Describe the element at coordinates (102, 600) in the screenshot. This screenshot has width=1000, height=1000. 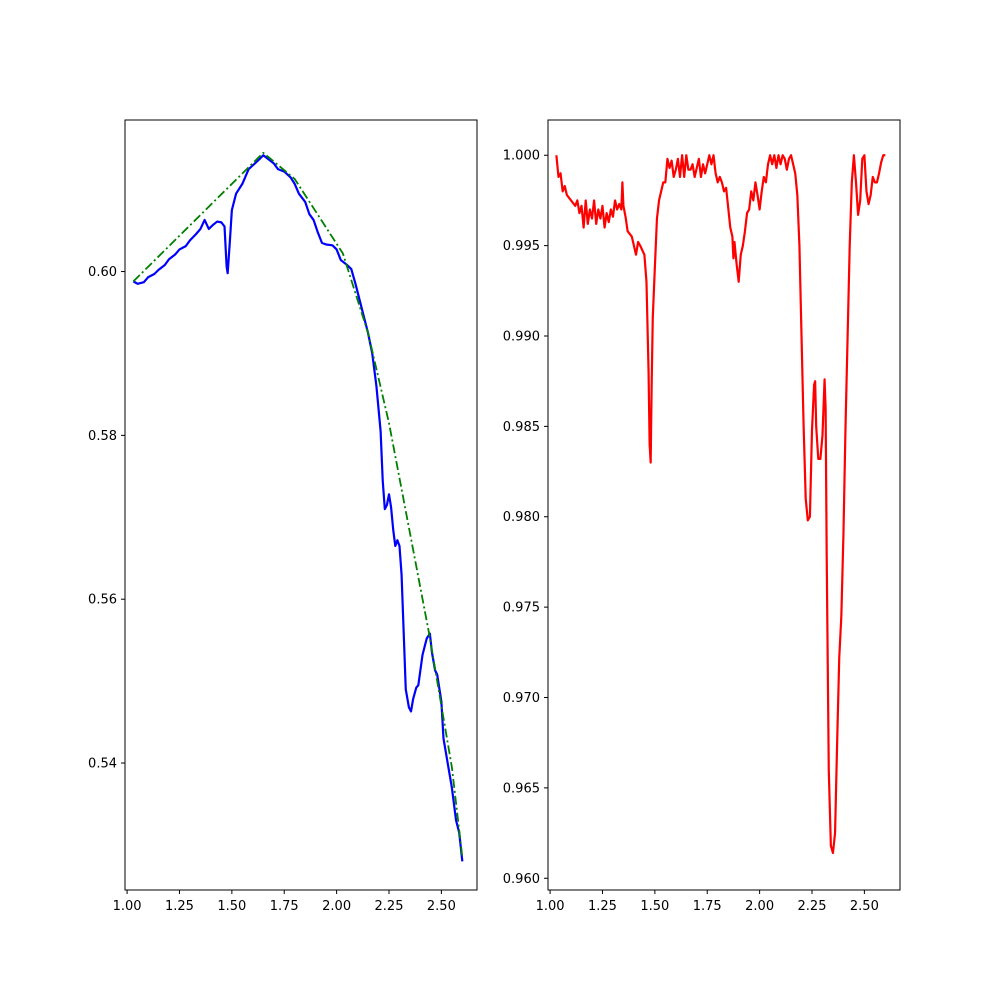
I see `y-tick-label: 0.56` at that location.